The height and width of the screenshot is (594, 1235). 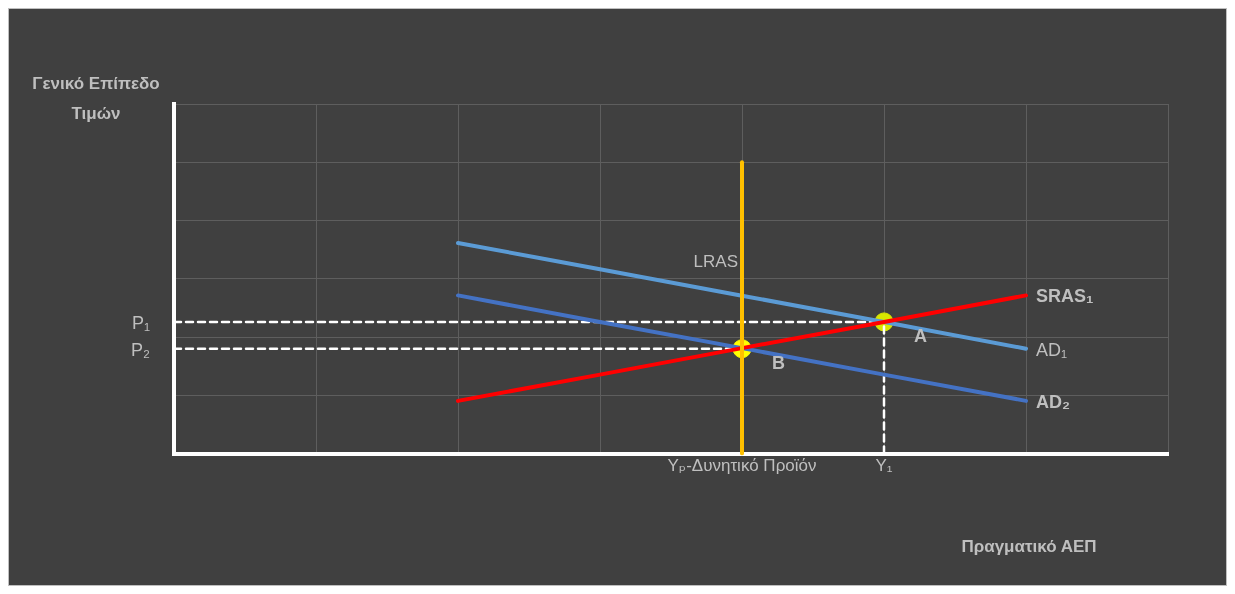 I want to click on series-label: LRAS, so click(x=715, y=261).